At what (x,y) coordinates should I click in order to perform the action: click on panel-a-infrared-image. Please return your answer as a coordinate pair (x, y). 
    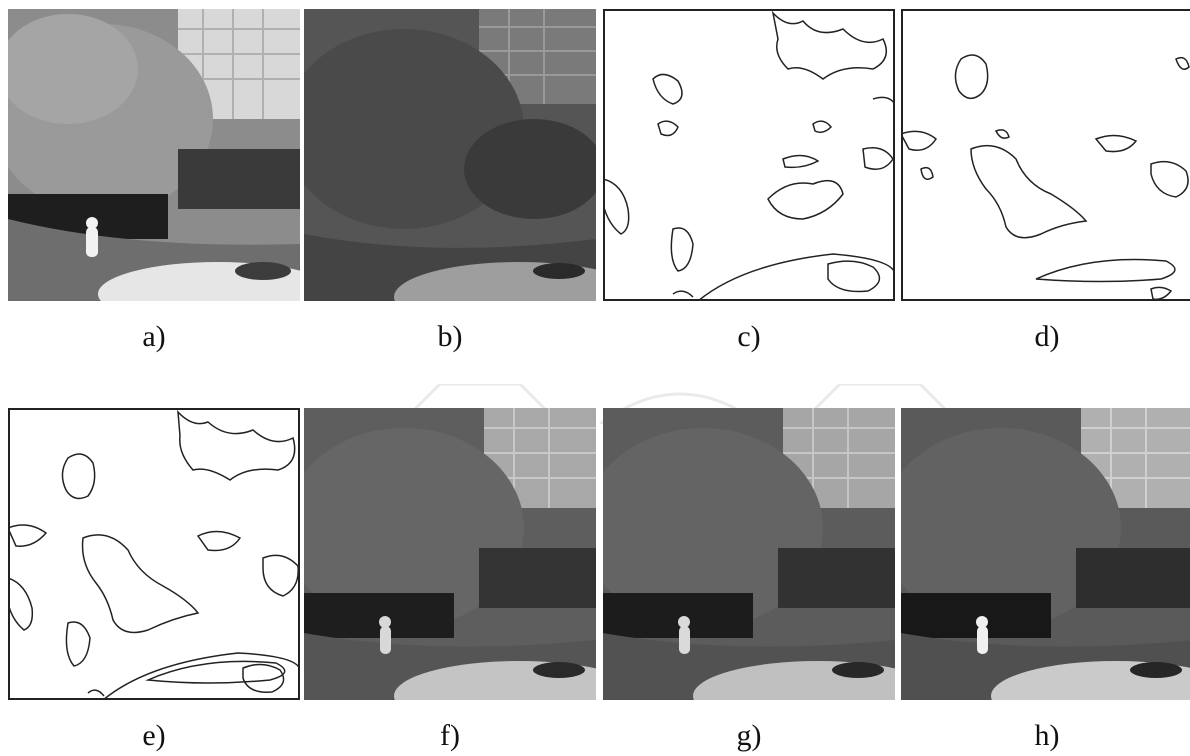
    Looking at the image, I should click on (154, 155).